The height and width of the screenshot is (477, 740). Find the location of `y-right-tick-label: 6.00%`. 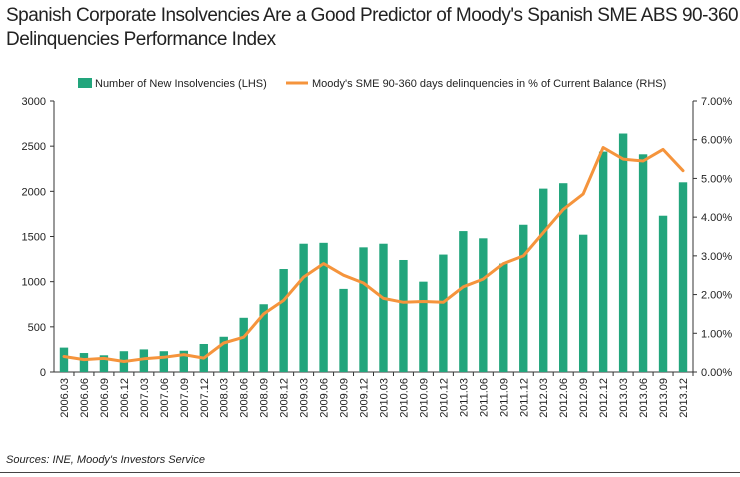

y-right-tick-label: 6.00% is located at coordinates (716, 141).